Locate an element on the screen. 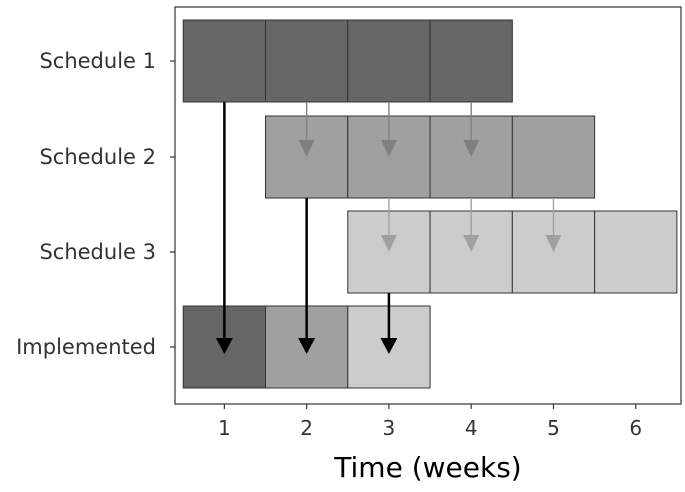 The height and width of the screenshot is (492, 685). arrow-week-3-implemented is located at coordinates (389, 323).